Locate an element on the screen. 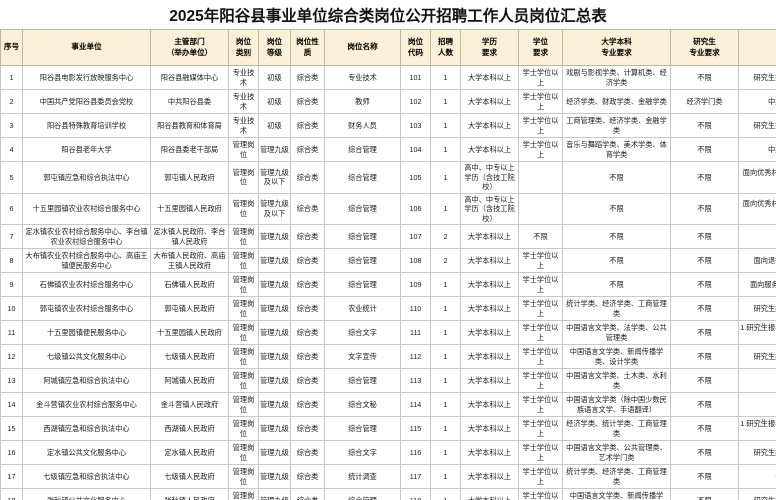 The height and width of the screenshot is (500, 776). cell-dept: 中共阳谷县委 is located at coordinates (189, 101).